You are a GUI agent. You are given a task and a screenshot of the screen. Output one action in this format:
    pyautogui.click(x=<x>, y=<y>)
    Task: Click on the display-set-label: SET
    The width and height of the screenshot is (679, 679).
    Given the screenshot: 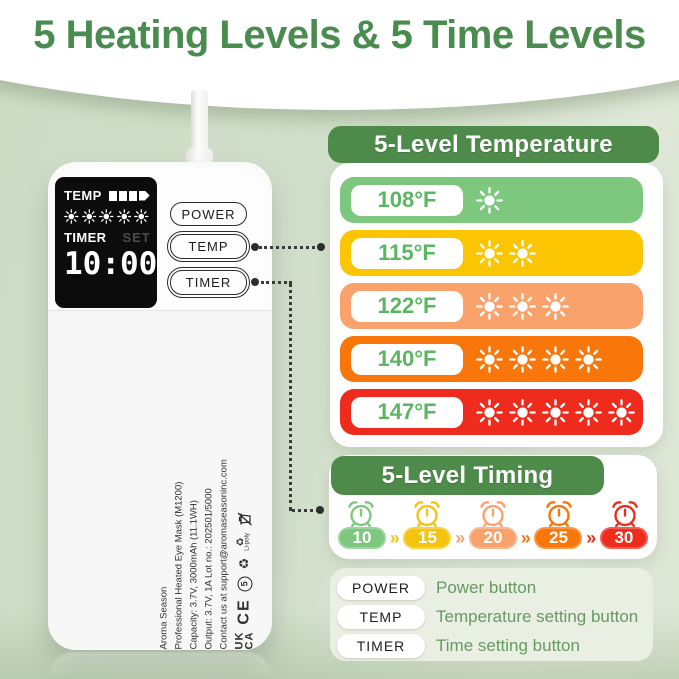 What is the action you would take?
    pyautogui.click(x=136, y=237)
    